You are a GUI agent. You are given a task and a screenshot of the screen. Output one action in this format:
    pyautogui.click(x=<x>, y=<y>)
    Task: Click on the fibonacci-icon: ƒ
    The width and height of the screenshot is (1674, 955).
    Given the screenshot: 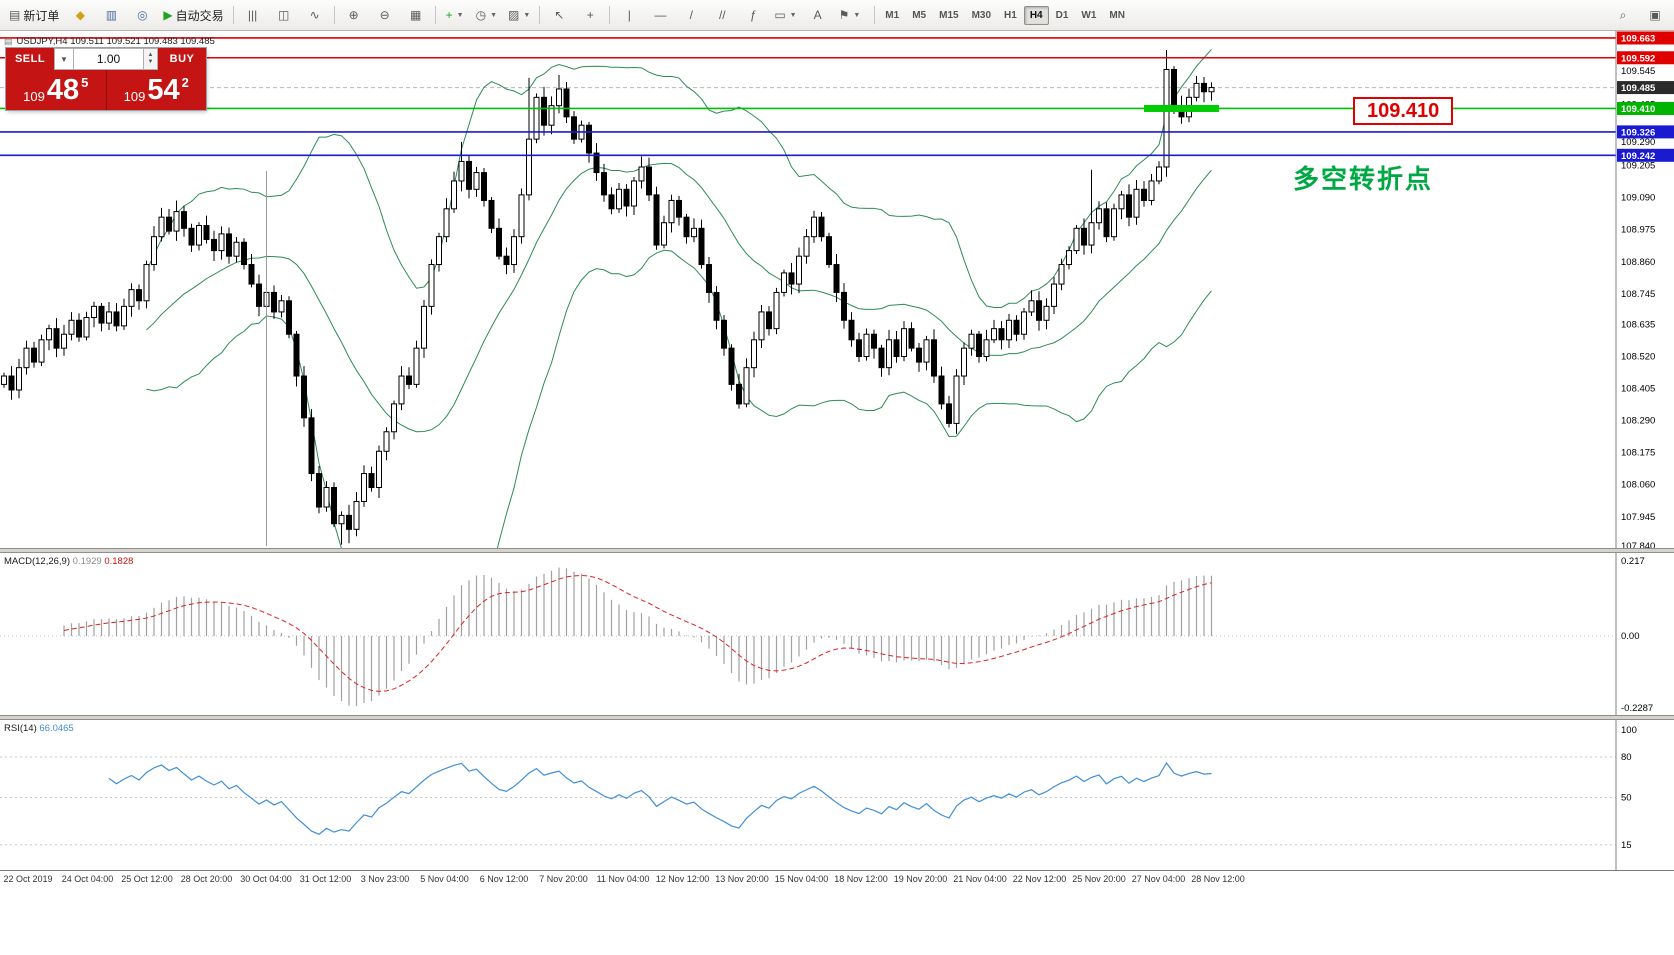 What is the action you would take?
    pyautogui.click(x=753, y=15)
    